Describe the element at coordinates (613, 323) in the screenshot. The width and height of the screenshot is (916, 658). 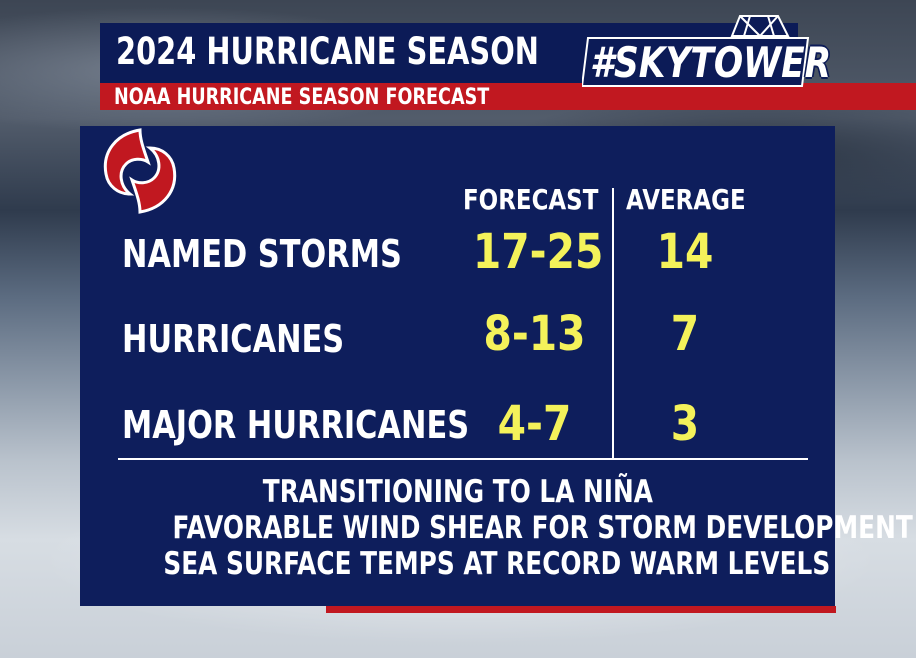
I see `column-divider` at that location.